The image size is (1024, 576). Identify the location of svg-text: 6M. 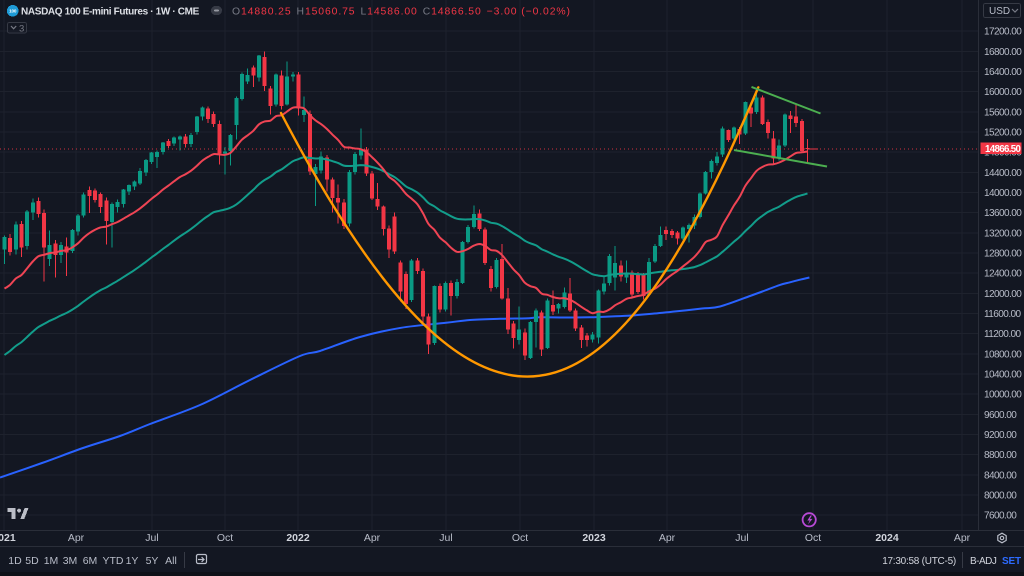
(90, 561).